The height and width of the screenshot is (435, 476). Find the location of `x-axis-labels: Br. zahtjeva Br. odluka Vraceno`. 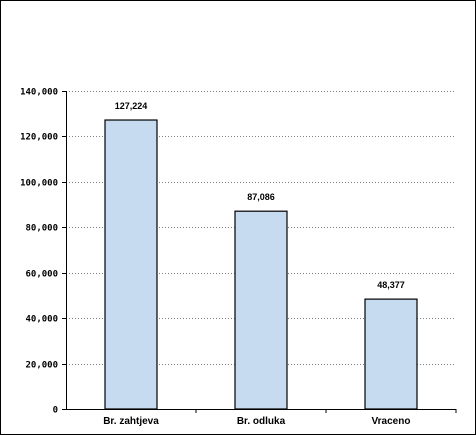

x-axis-labels: Br. zahtjeva Br. odluka Vraceno is located at coordinates (256, 421).